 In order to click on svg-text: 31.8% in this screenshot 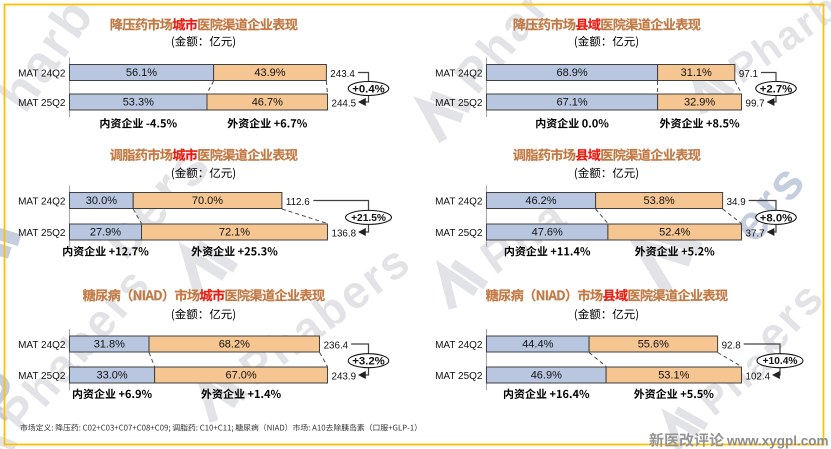, I will do `click(109, 345)`.